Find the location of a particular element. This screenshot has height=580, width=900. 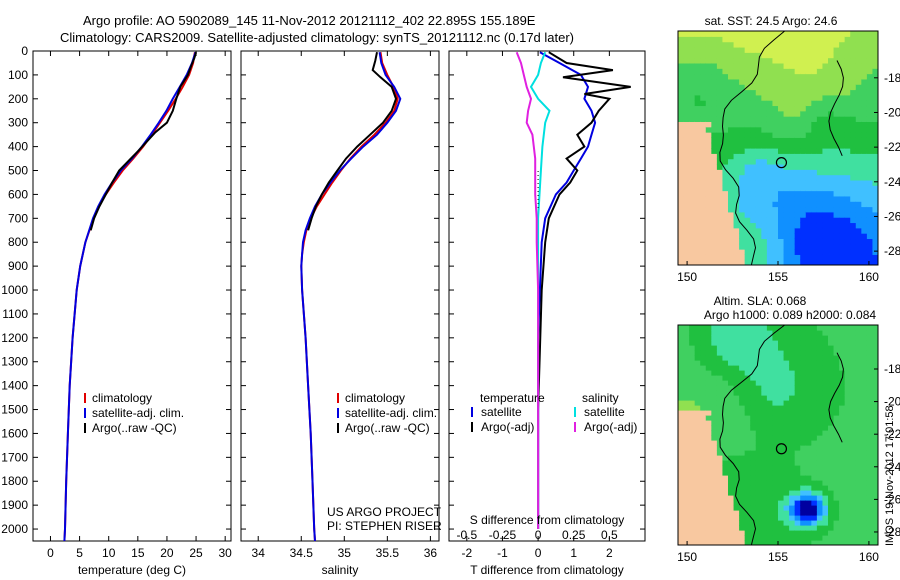

argo-position-marker is located at coordinates (781, 449).